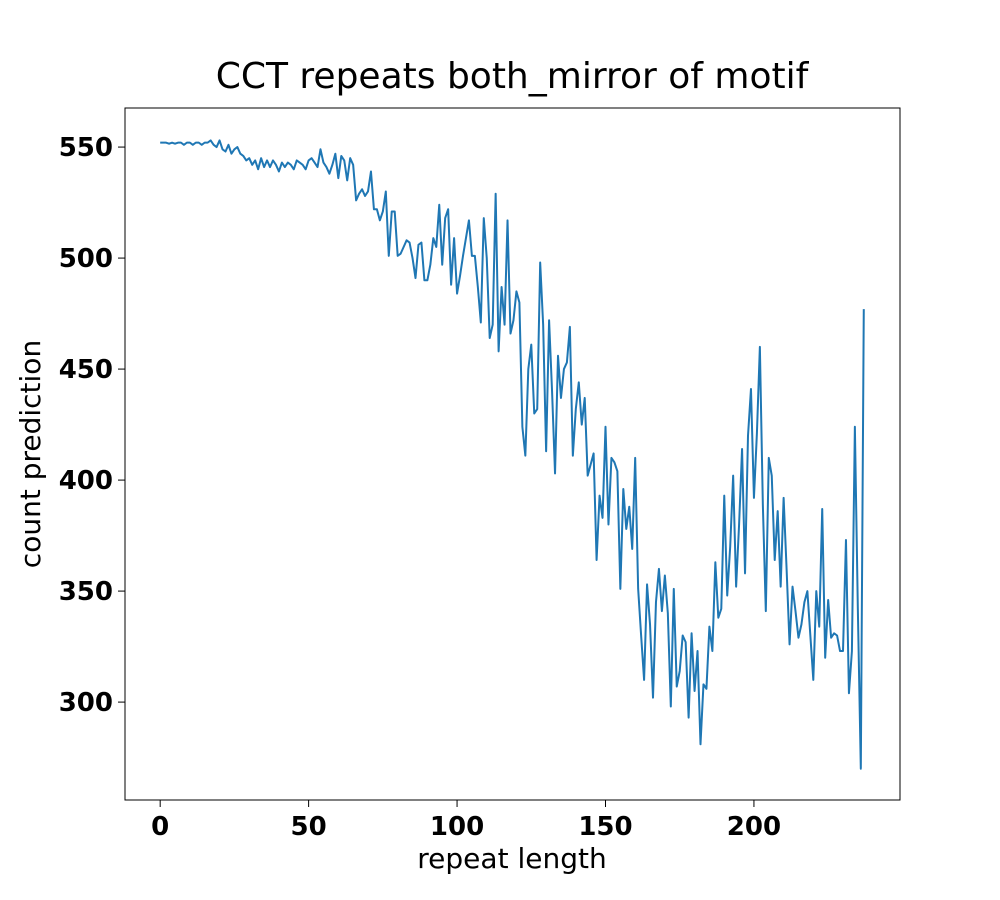 Image resolution: width=1000 pixels, height=900 pixels. I want to click on x-tick-label: 50, so click(309, 827).